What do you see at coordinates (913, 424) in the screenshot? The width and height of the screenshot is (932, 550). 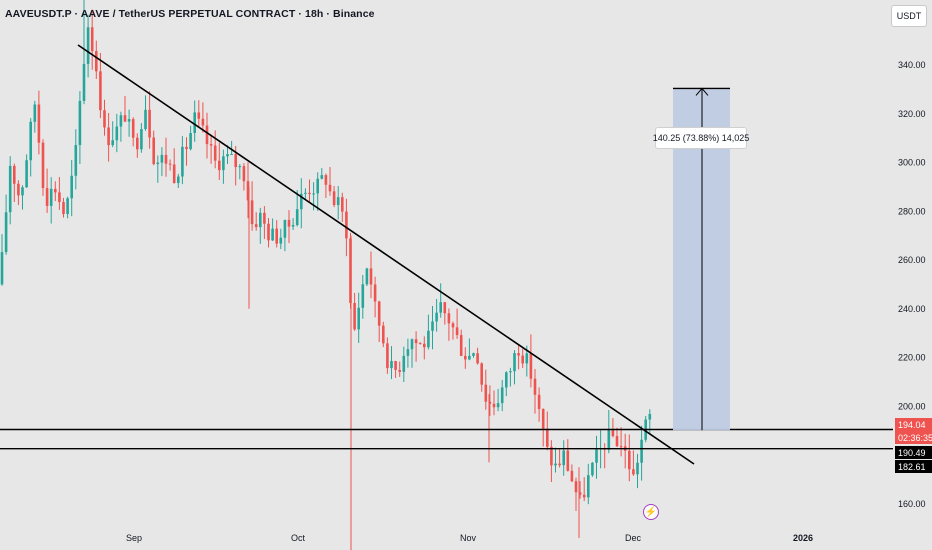 I see `last-price-tag: 194.04` at bounding box center [913, 424].